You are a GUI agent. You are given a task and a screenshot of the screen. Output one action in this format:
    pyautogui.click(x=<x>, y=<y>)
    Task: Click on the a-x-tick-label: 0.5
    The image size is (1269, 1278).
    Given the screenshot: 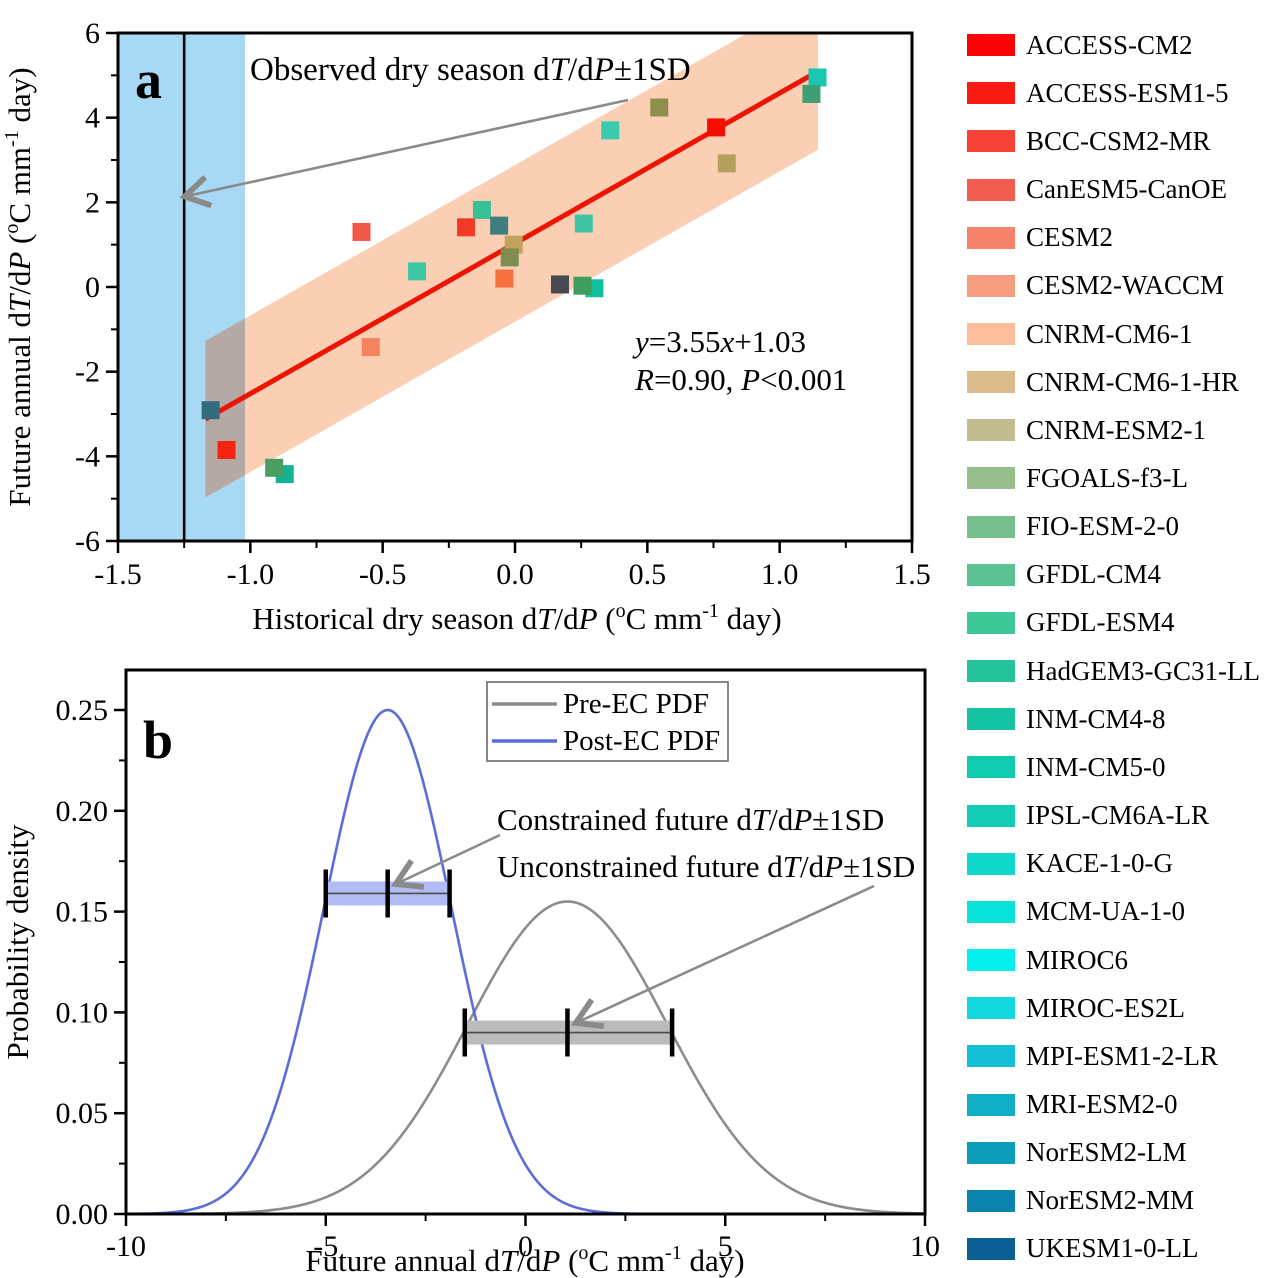 What is the action you would take?
    pyautogui.click(x=648, y=574)
    